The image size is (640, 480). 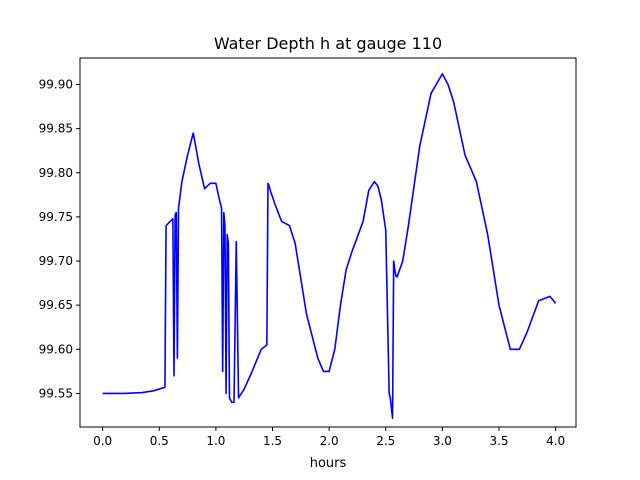 I want to click on x-tick-label: 3.5, so click(x=498, y=441).